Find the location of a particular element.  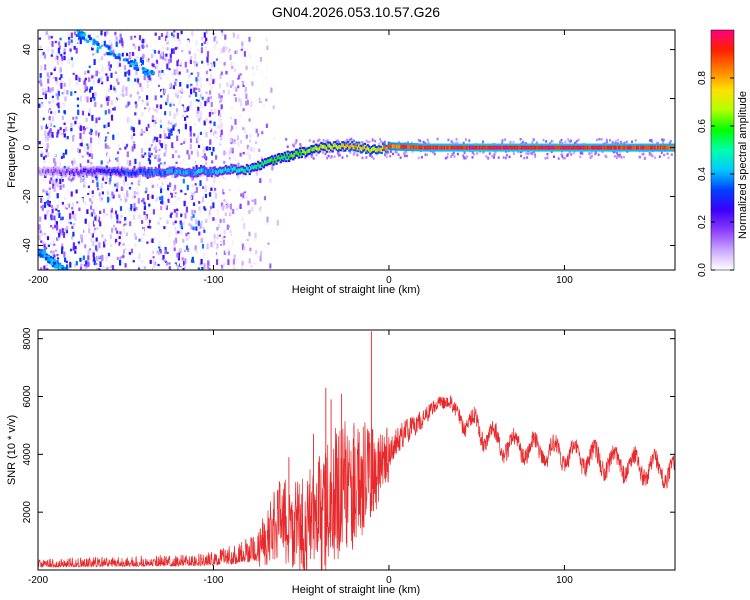

x-tick-label: -100 is located at coordinates (213, 280).